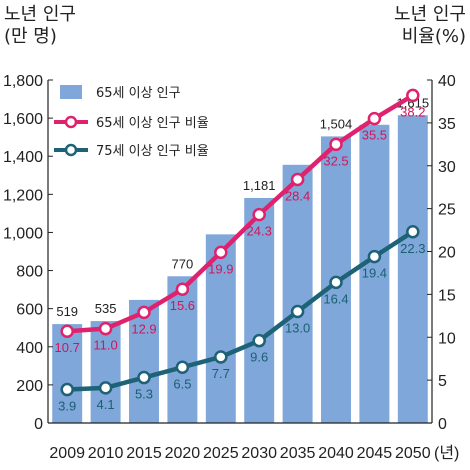 The image size is (470, 470). What do you see at coordinates (183, 263) in the screenshot?
I see `bar-value-label: 770` at bounding box center [183, 263].